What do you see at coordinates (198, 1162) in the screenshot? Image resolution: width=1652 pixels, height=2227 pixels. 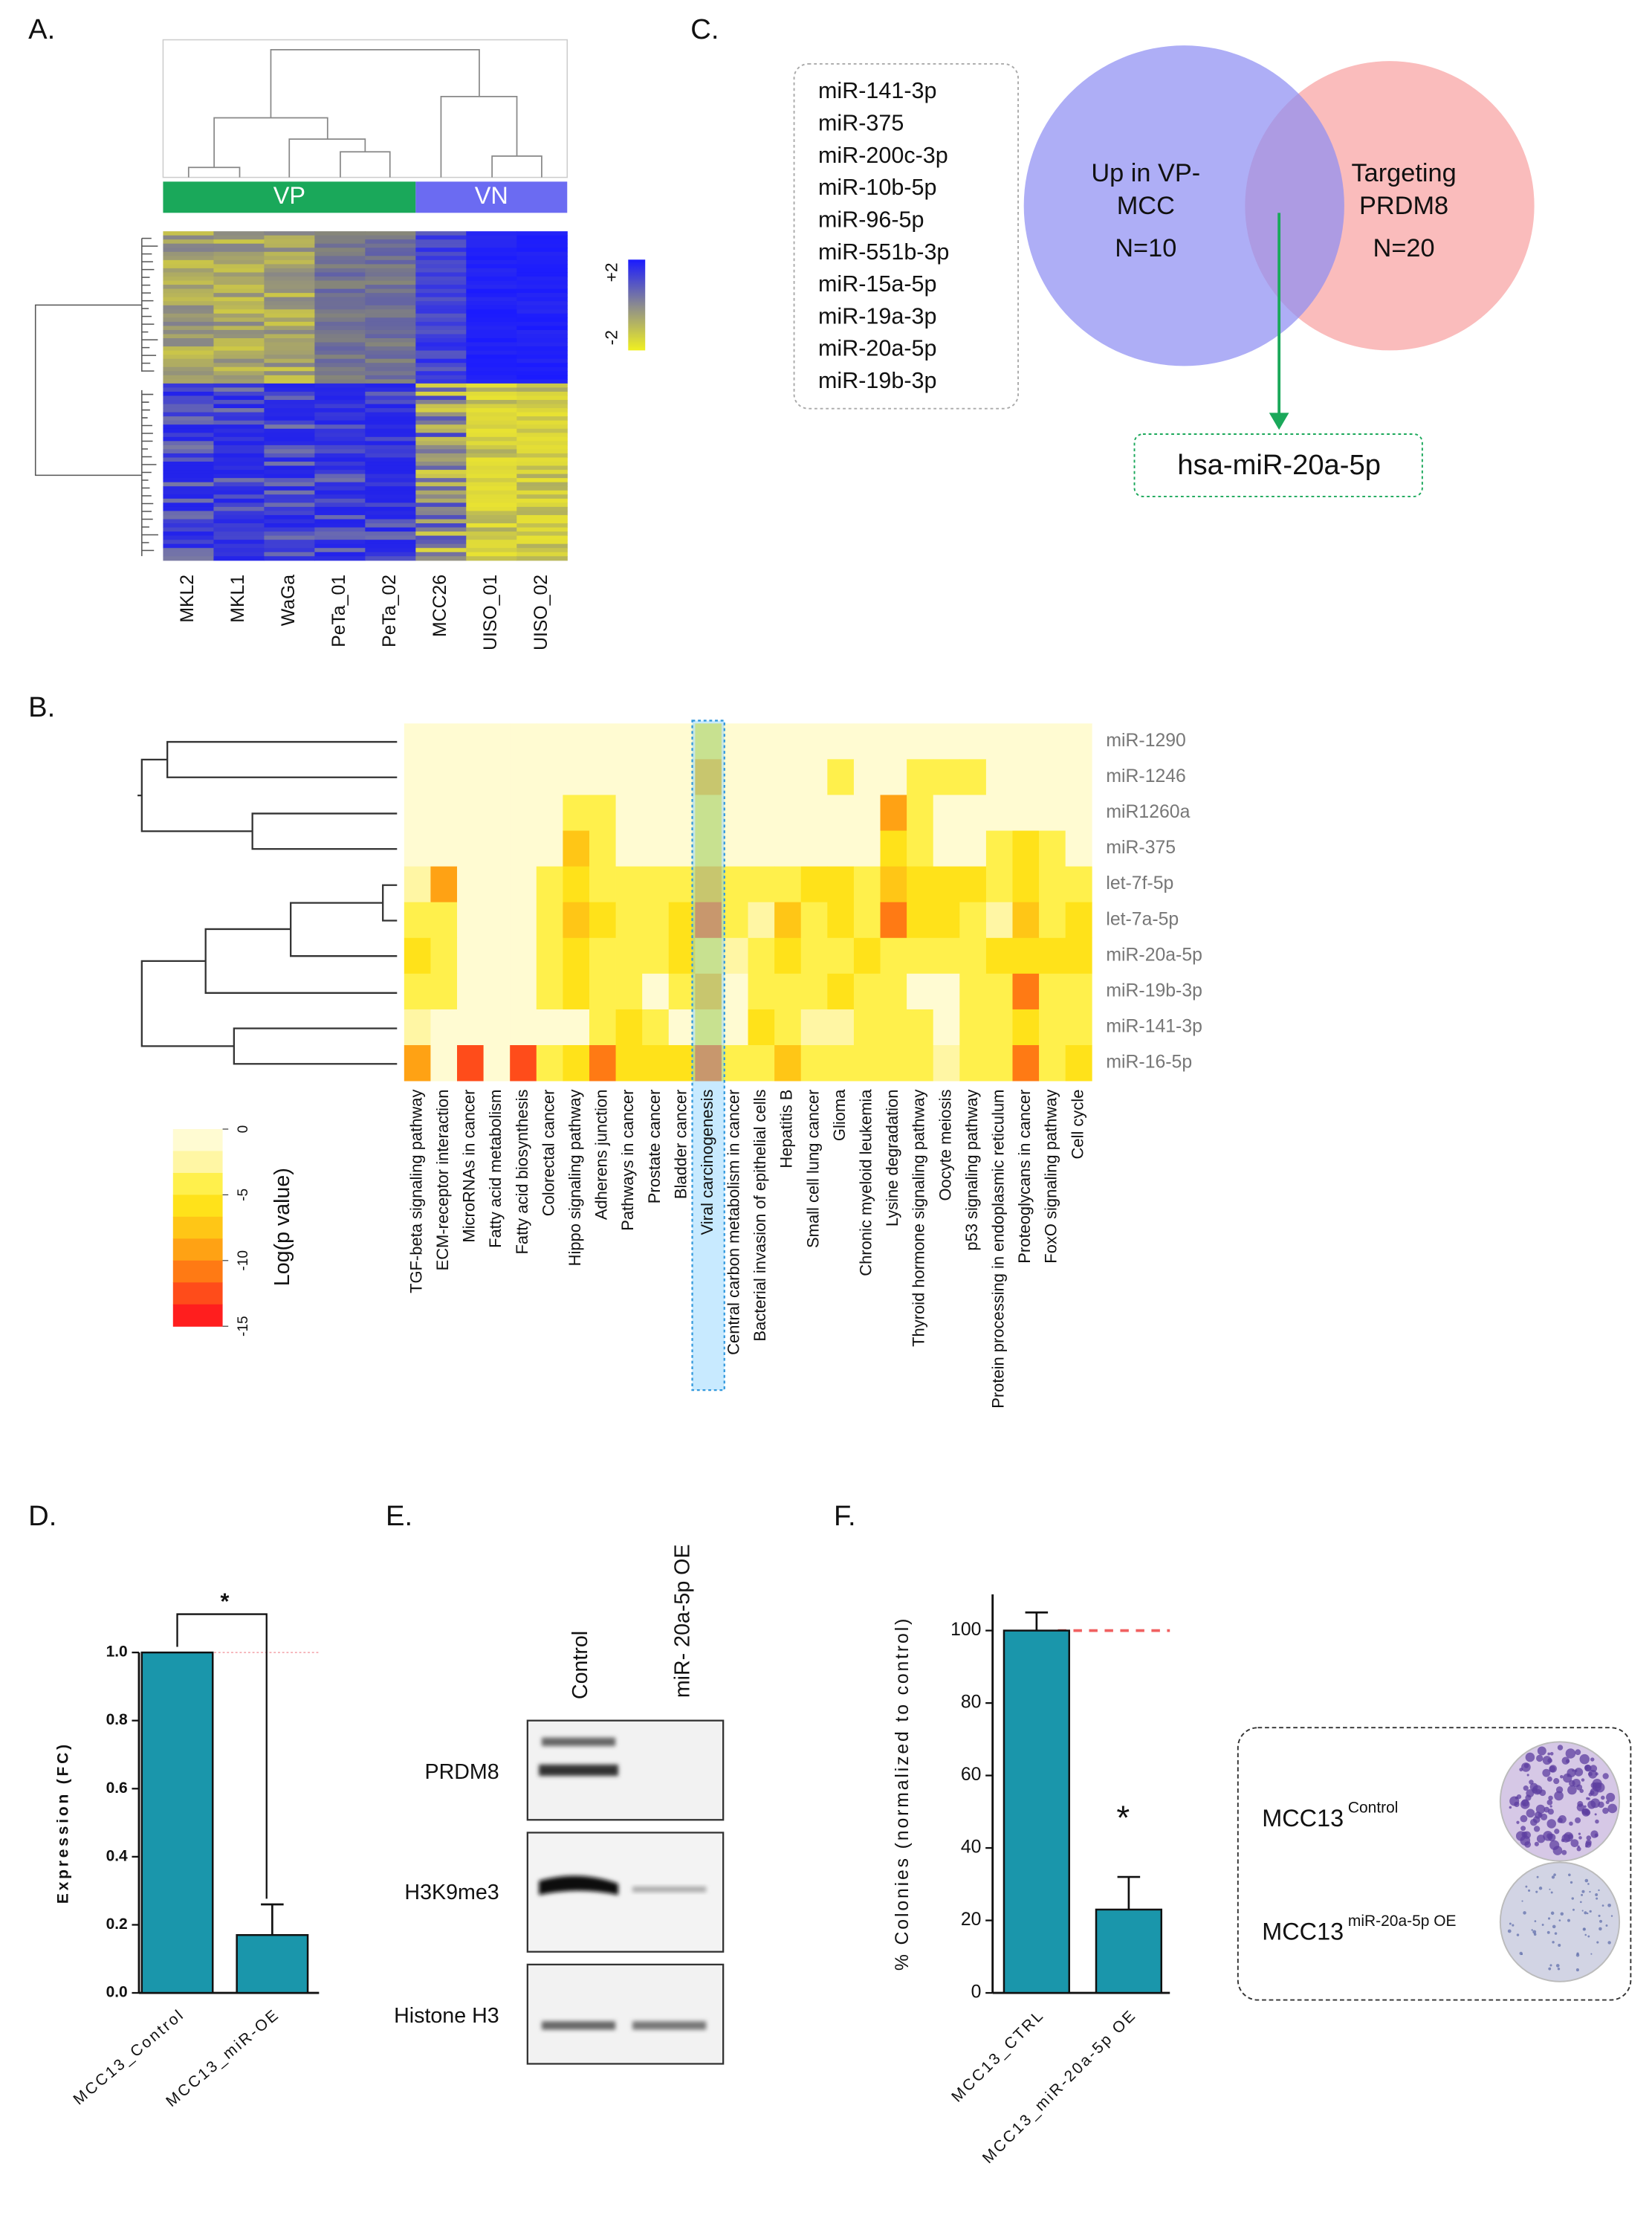 I see `colorbar-step` at bounding box center [198, 1162].